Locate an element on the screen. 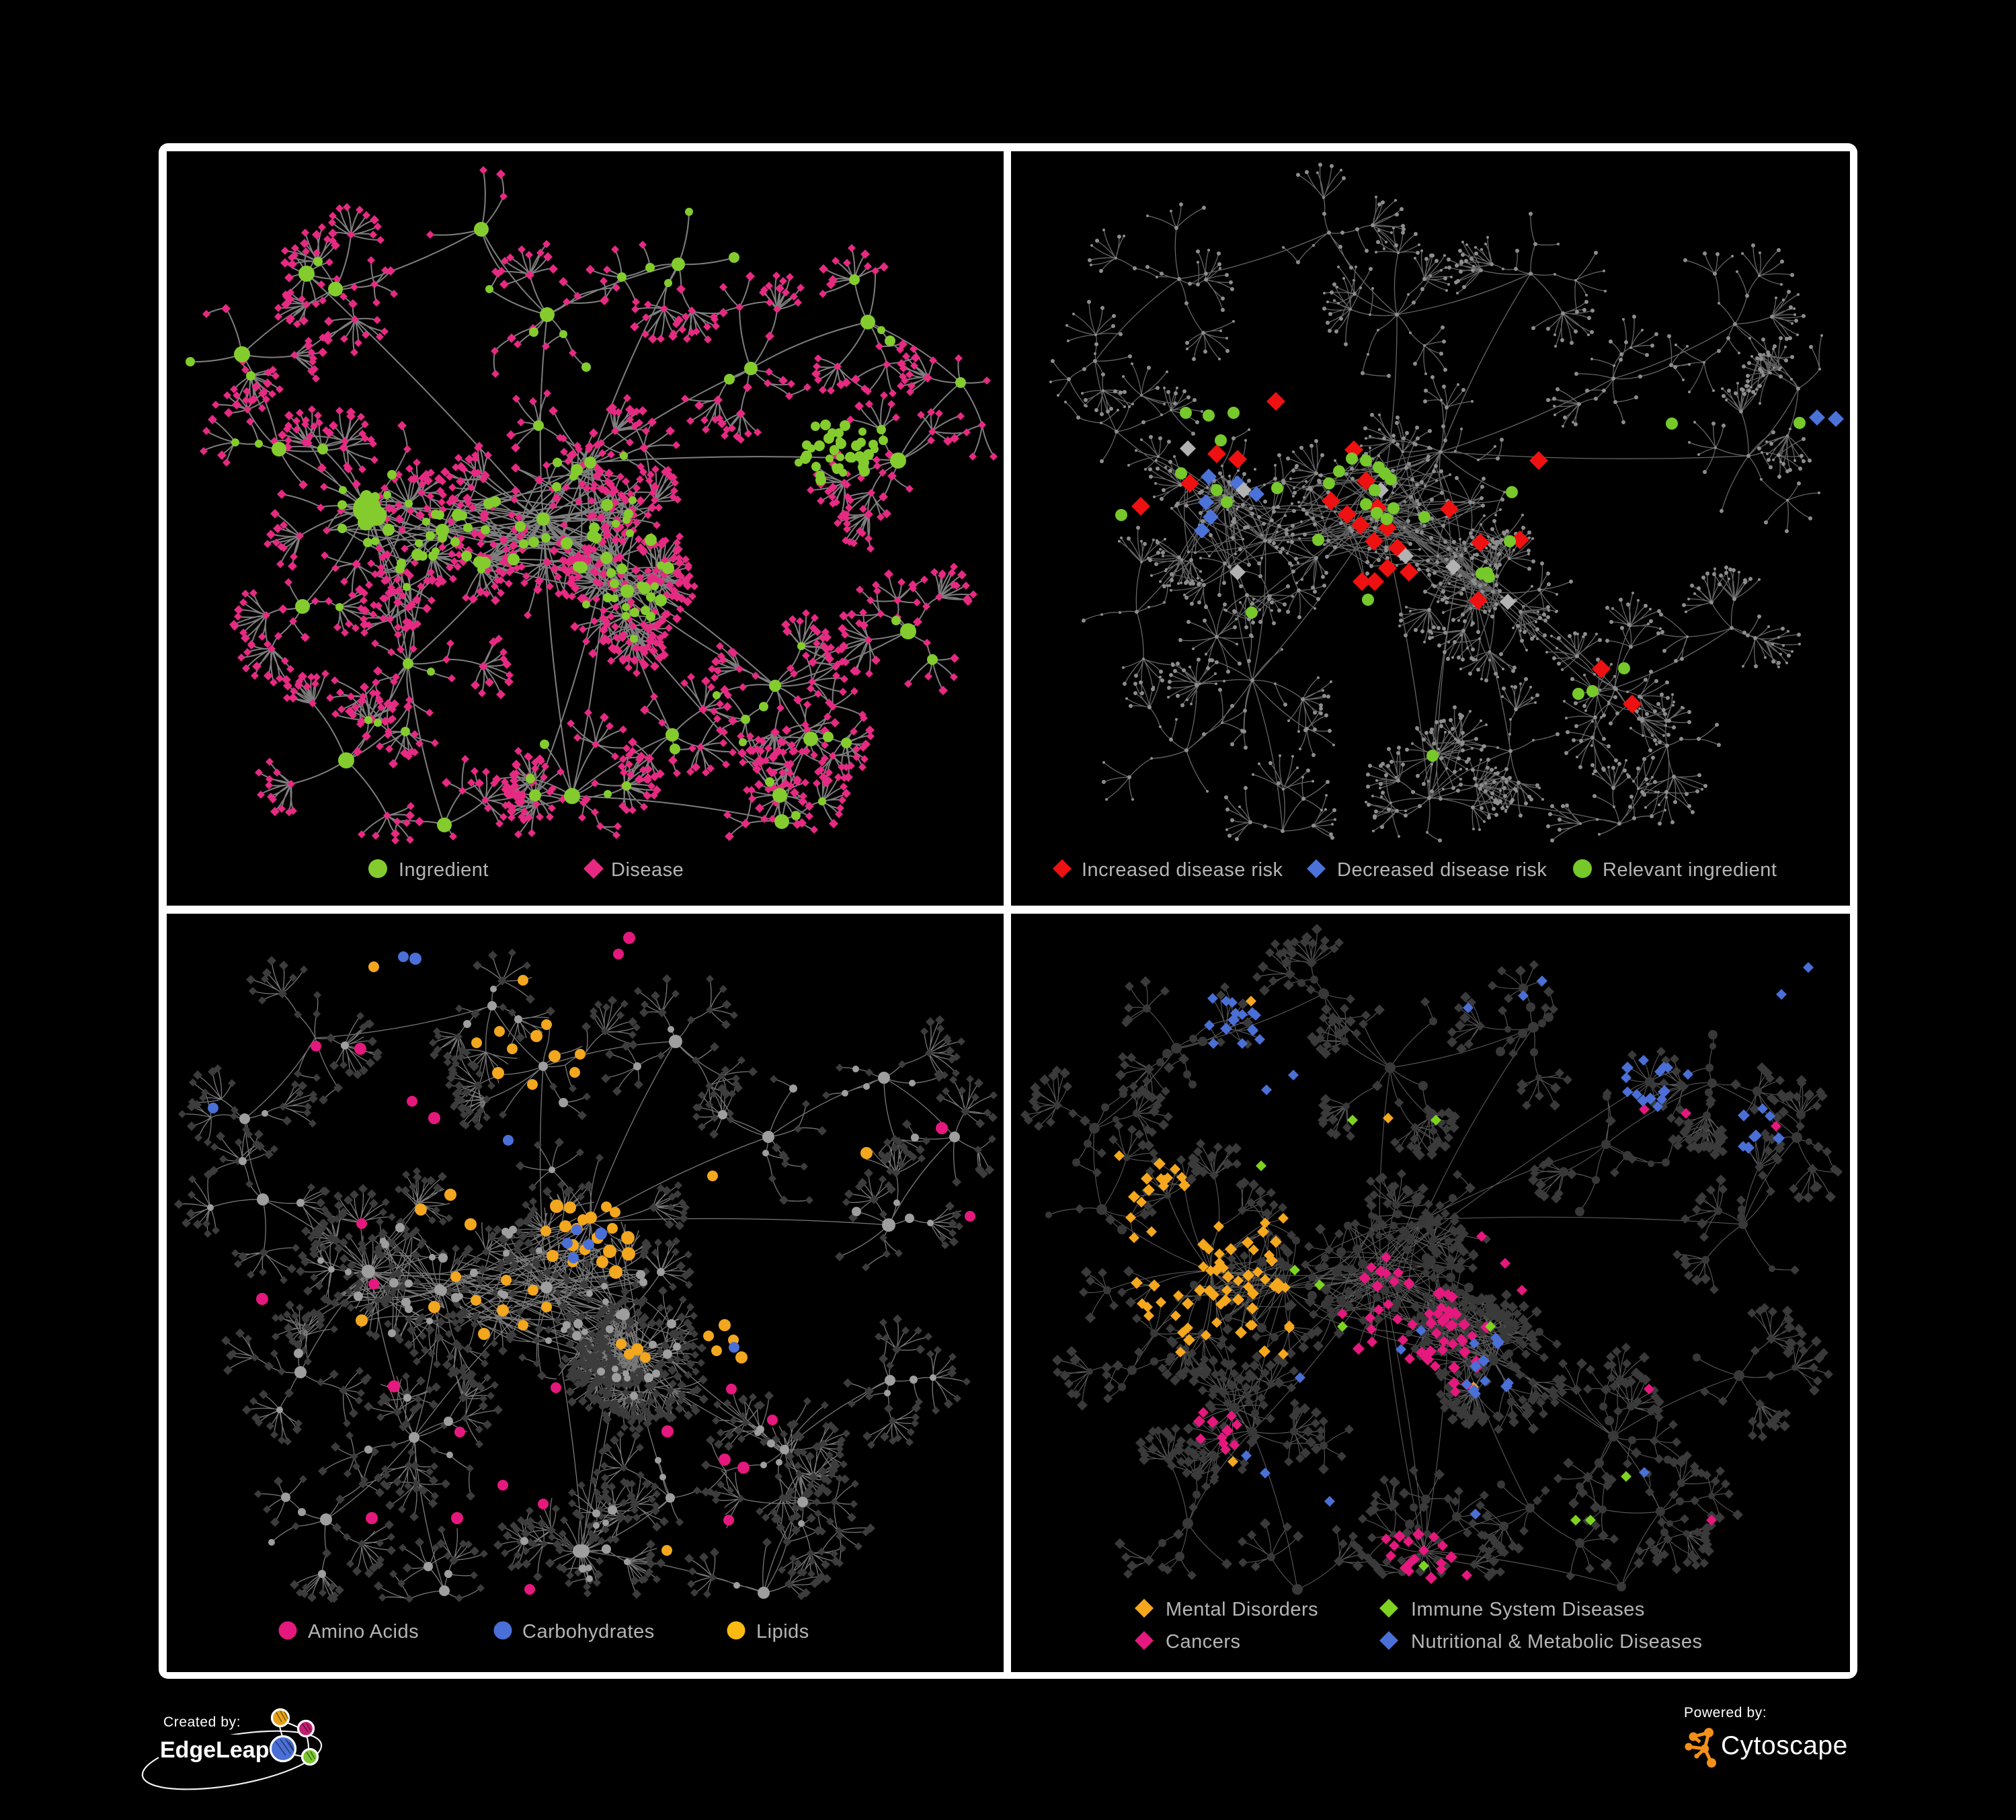 The height and width of the screenshot is (1820, 2016). svg-text: Increased disease risk is located at coordinates (1182, 870).